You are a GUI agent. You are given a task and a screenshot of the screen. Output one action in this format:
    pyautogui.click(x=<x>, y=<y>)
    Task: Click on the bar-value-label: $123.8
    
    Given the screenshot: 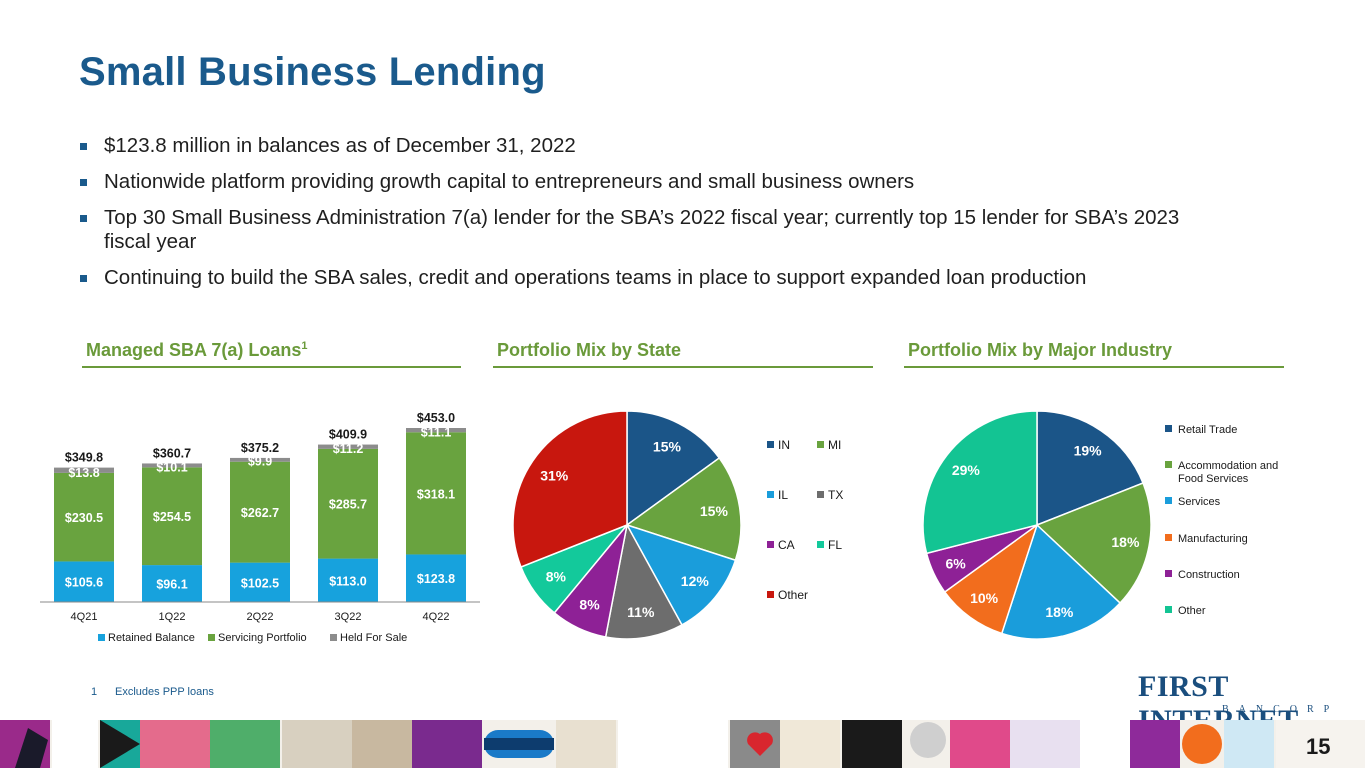 What is the action you would take?
    pyautogui.click(x=436, y=579)
    